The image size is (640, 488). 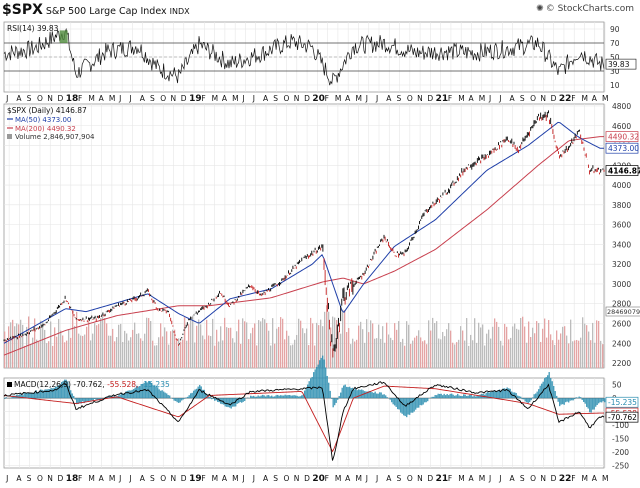 I want to click on rsi-tick-label: 50, so click(x=615, y=57).